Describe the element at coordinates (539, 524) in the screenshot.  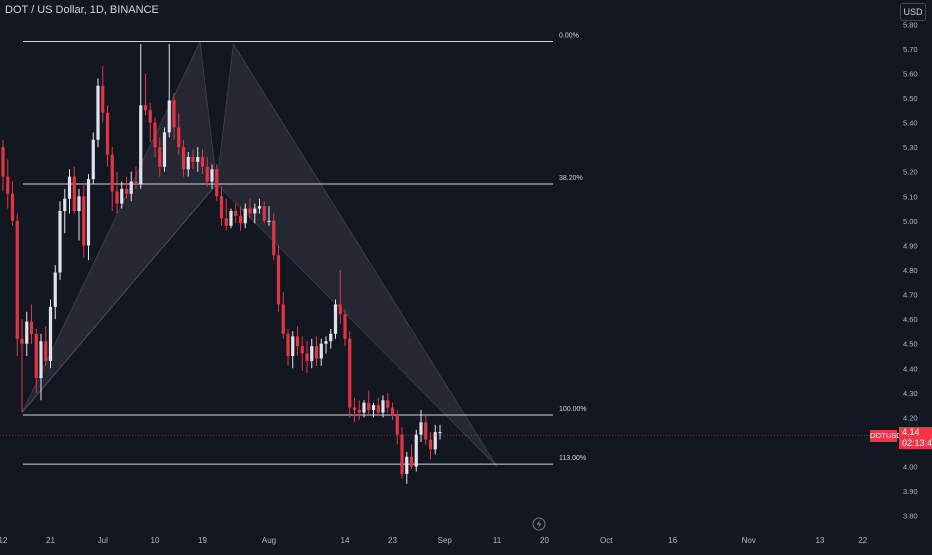
I see `bolt-icon` at that location.